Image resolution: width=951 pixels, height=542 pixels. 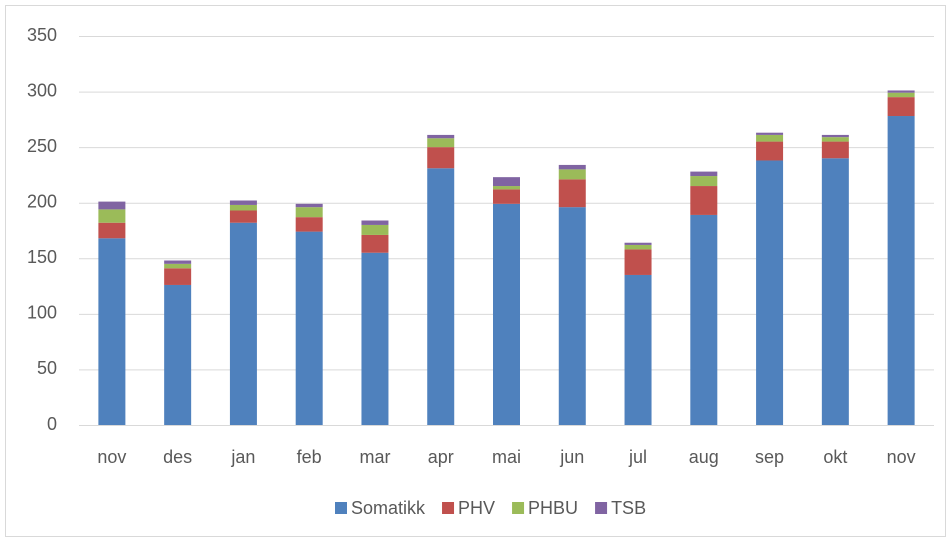 What do you see at coordinates (42, 146) in the screenshot?
I see `y-tick-label: 250` at bounding box center [42, 146].